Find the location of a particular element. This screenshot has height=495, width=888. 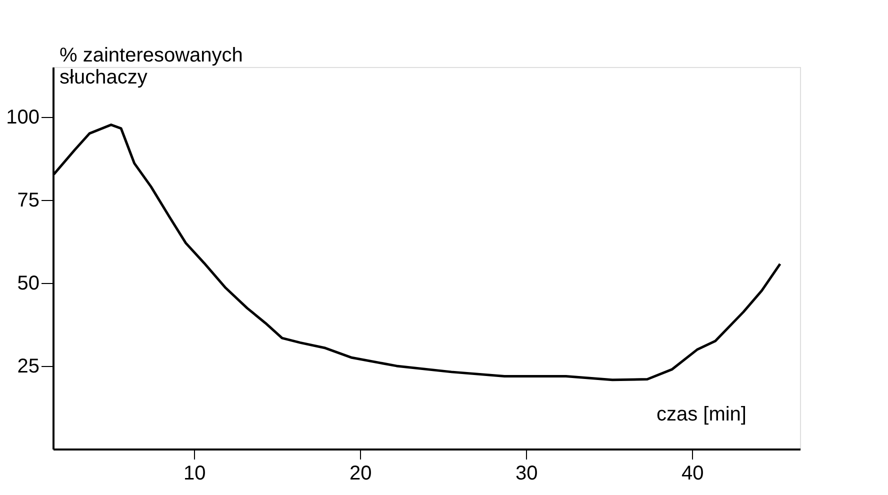

x-tick-label: 20 is located at coordinates (360, 473).